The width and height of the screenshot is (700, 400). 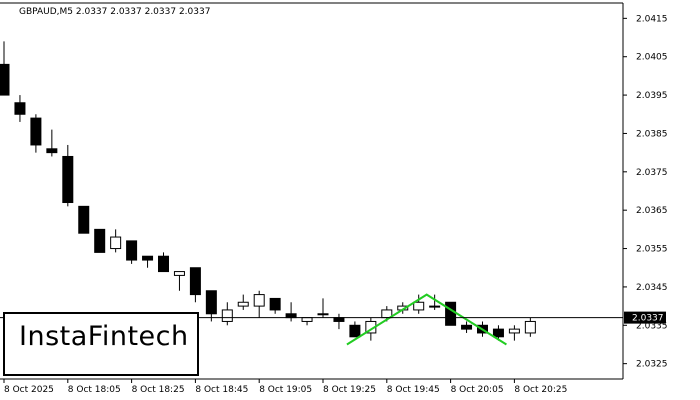 I want to click on price-tick-label: 2.0355, so click(x=652, y=250).